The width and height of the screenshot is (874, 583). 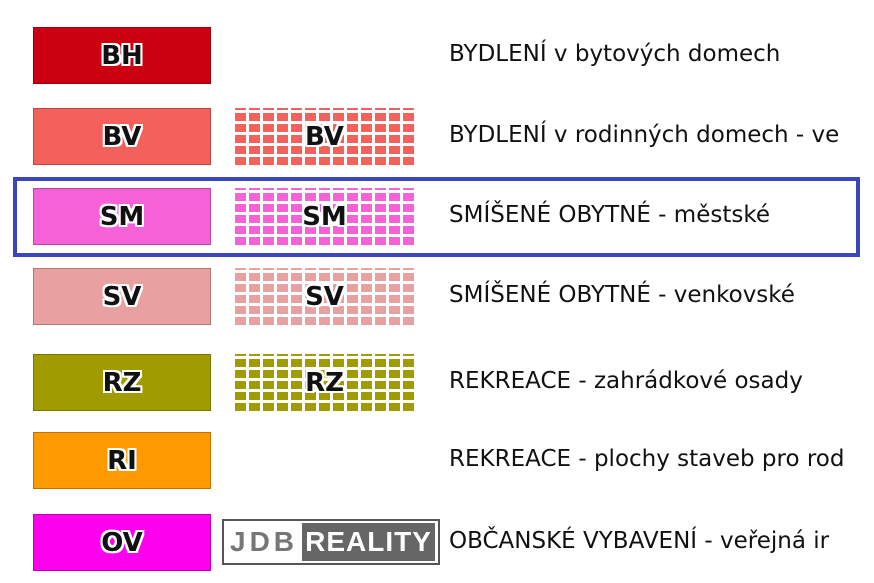 I want to click on hatched-swatch: SM, so click(x=324, y=216).